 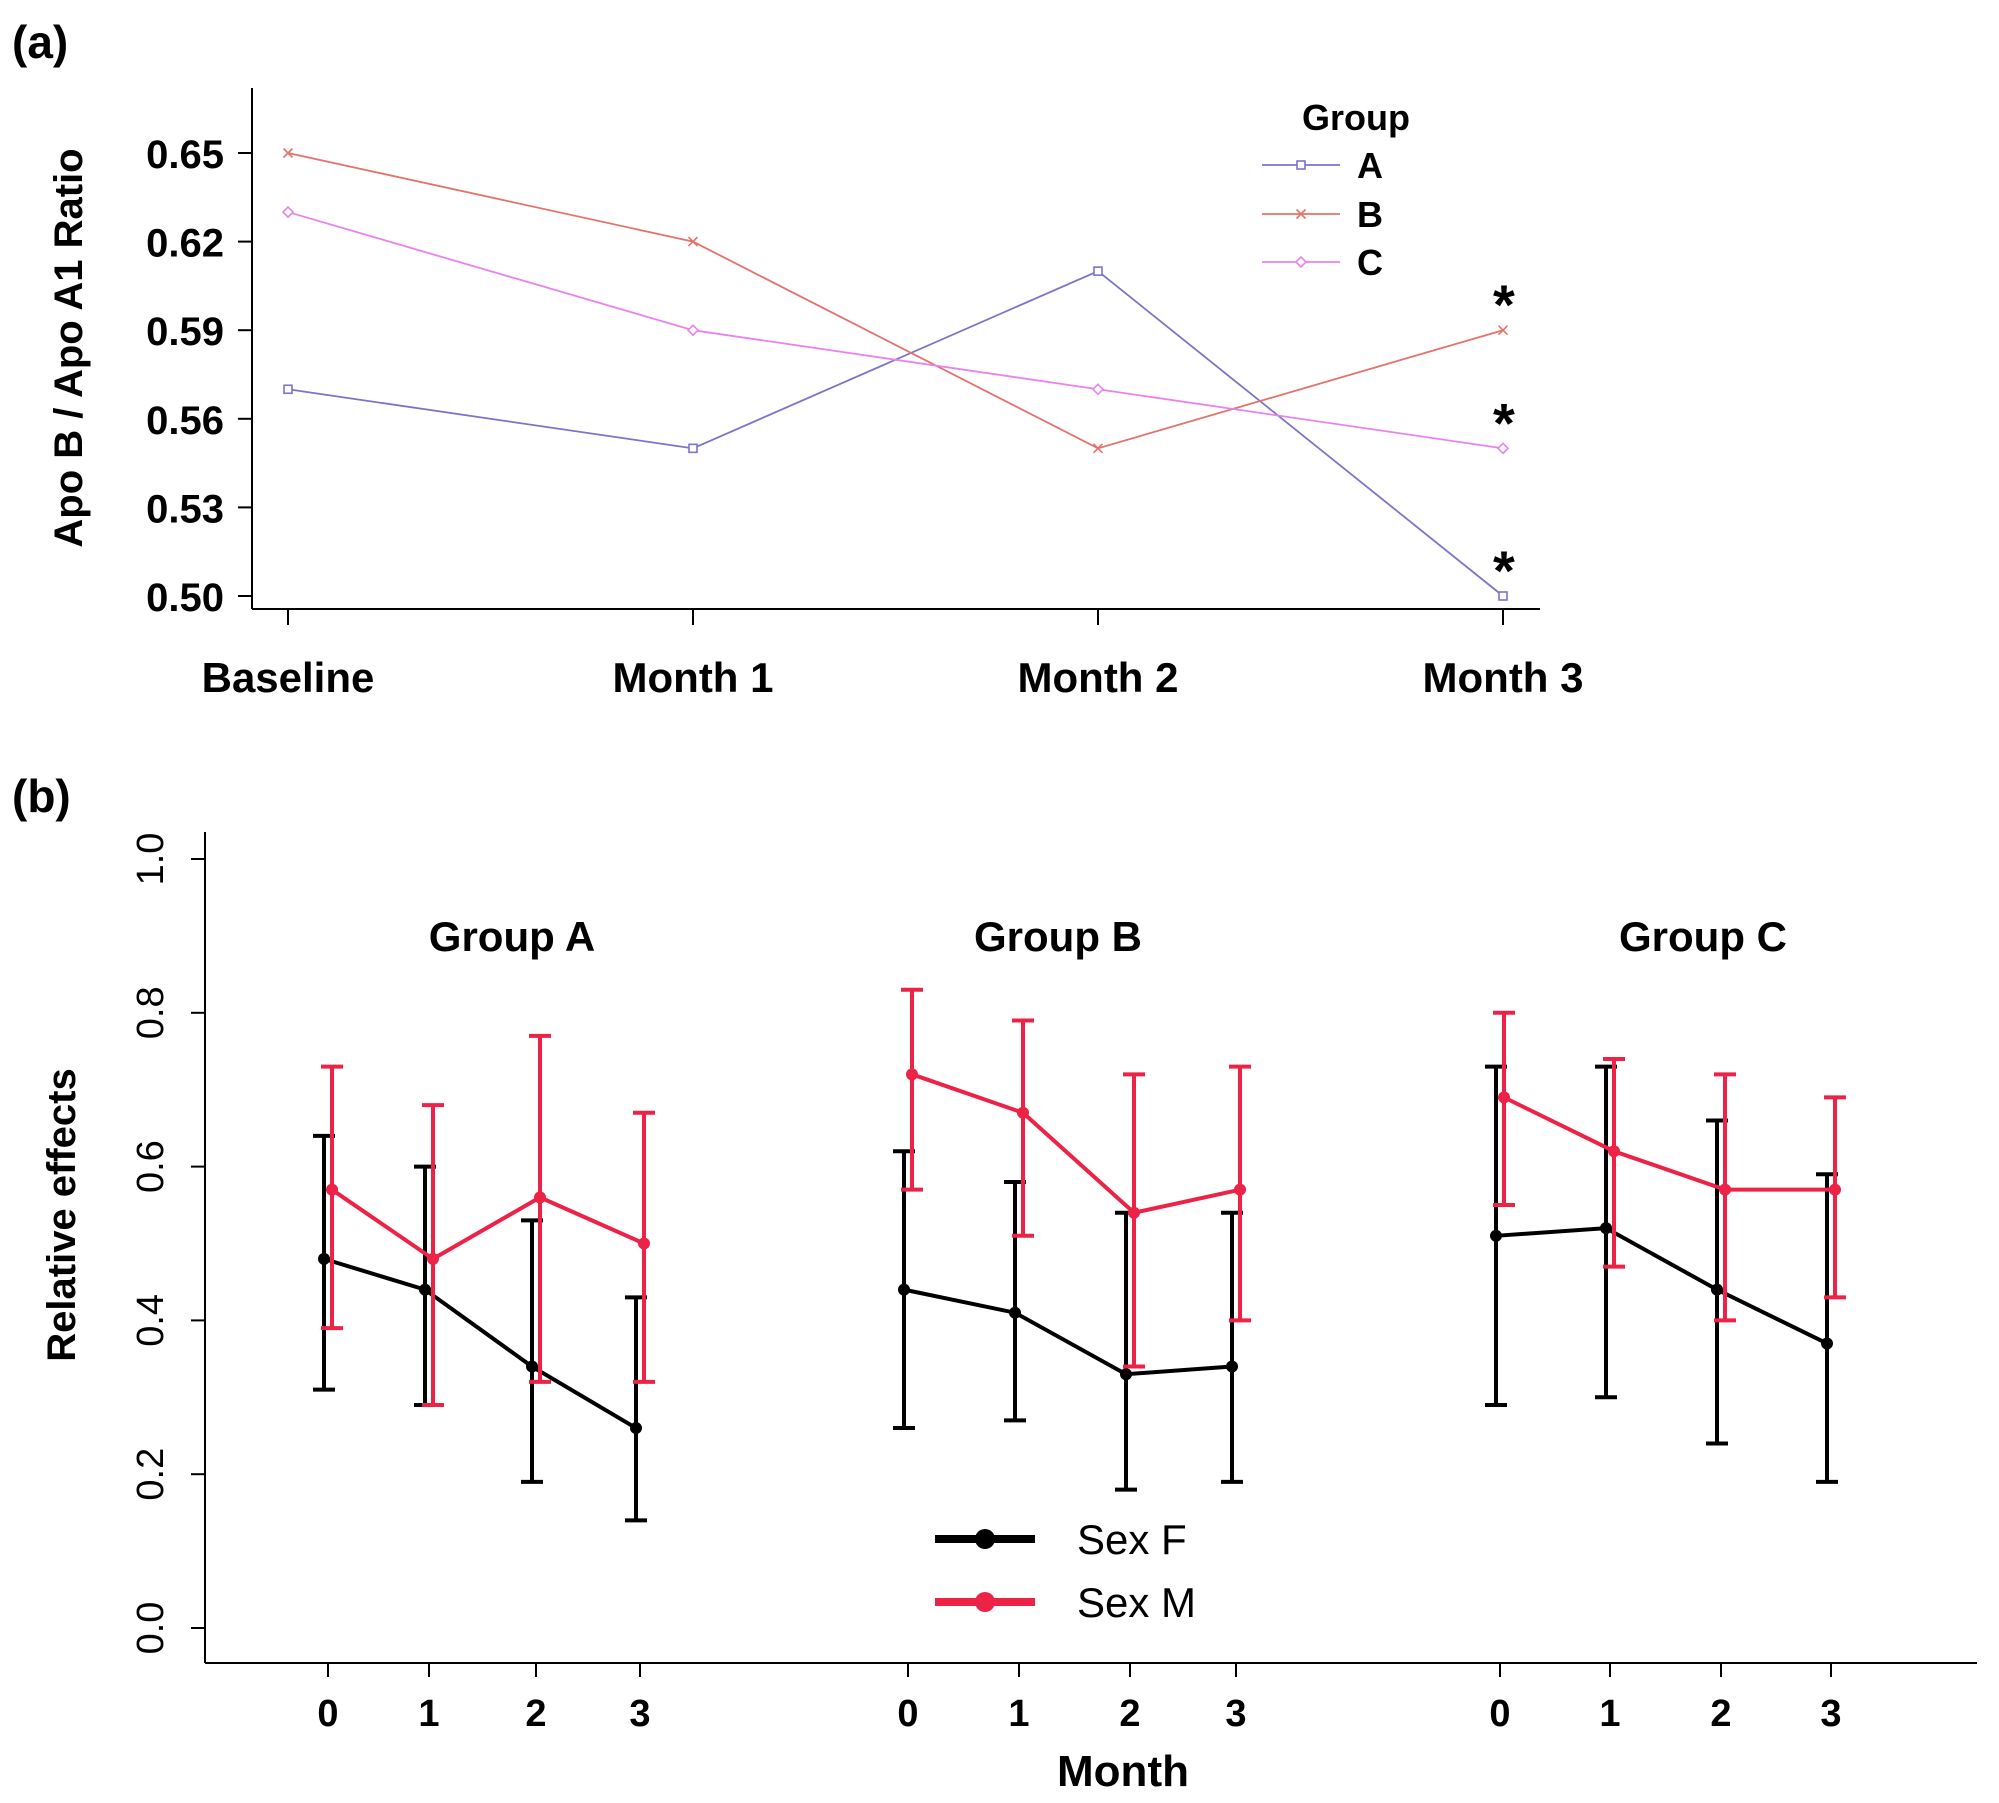 I want to click on group-c-title: Group C, so click(x=1703, y=936).